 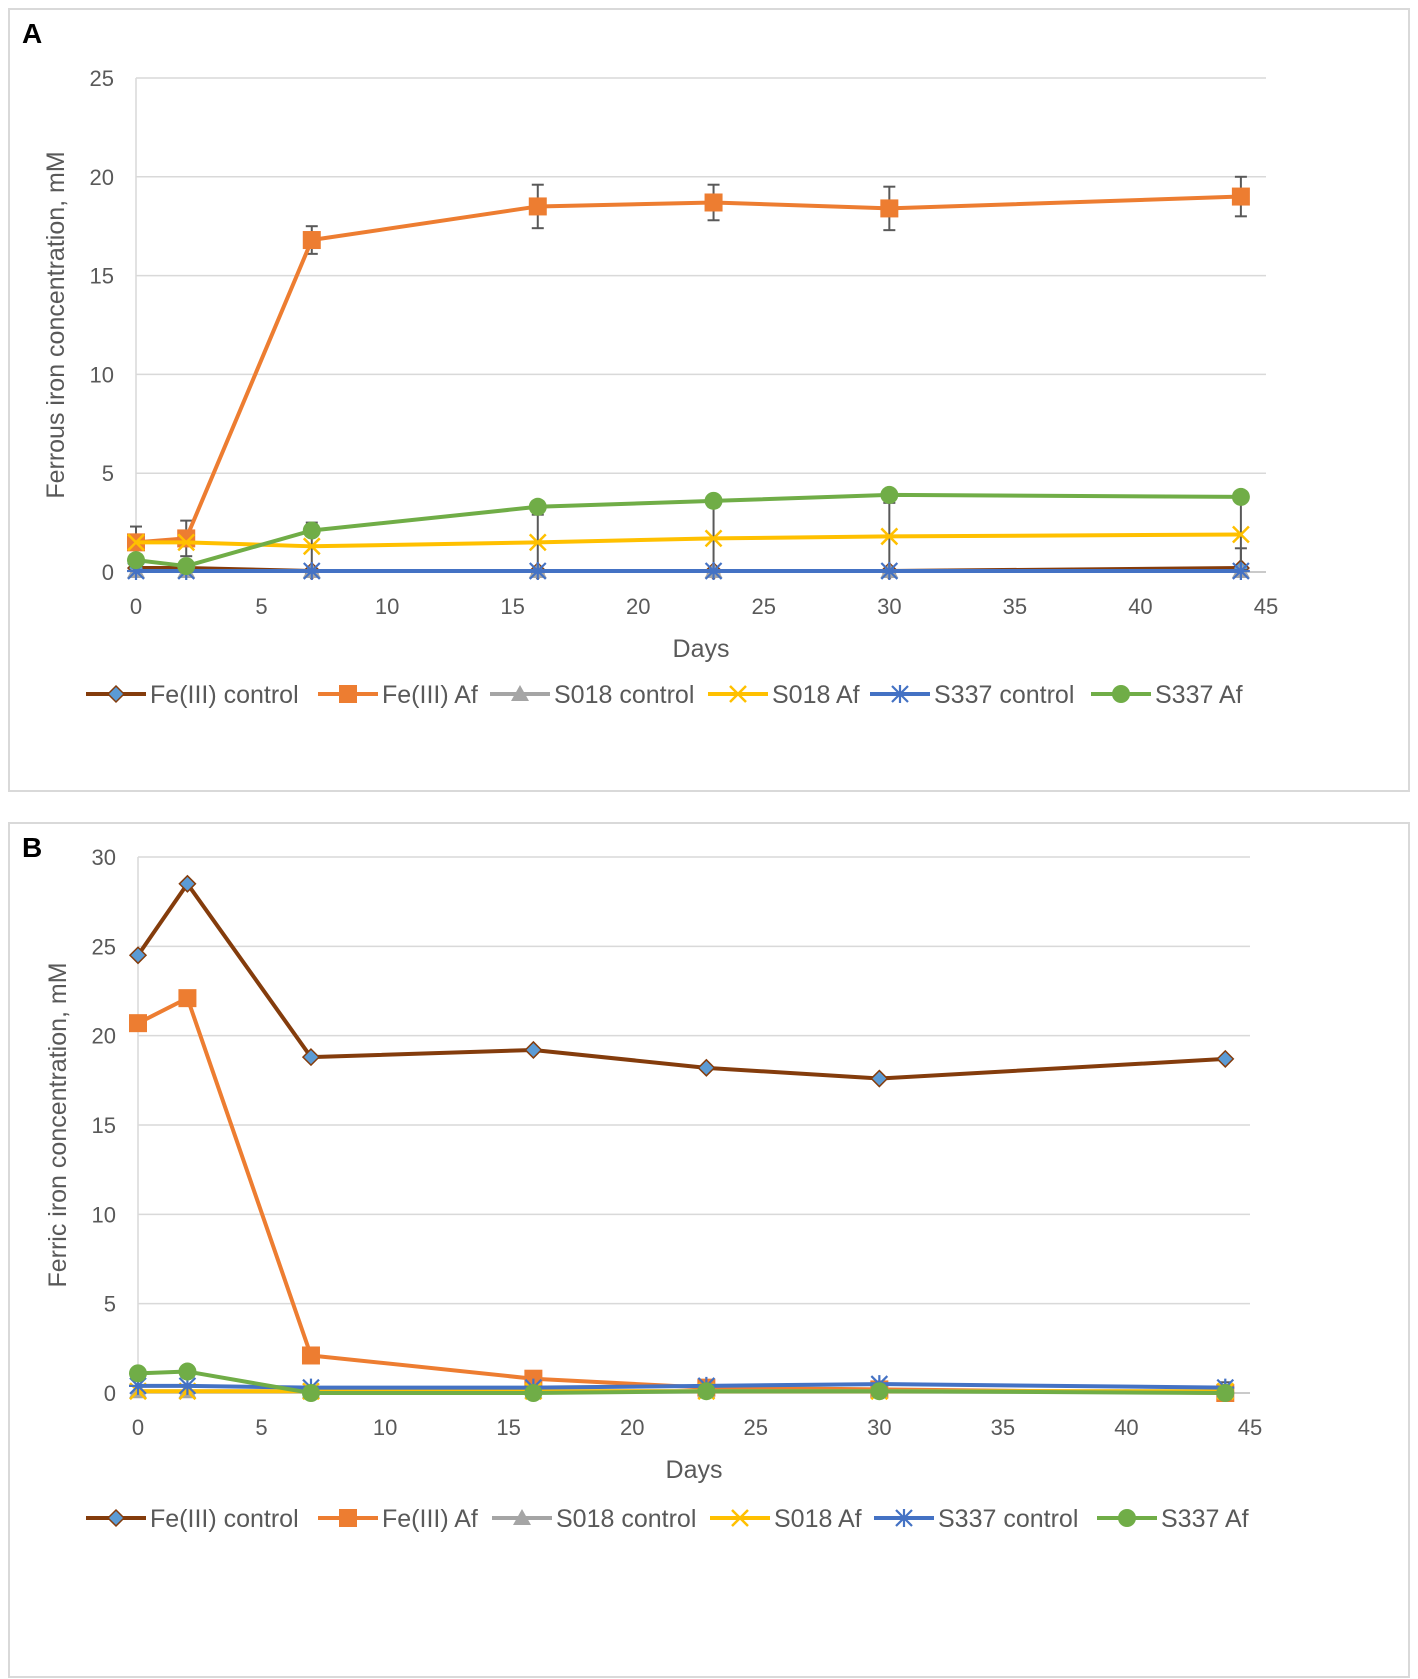 I want to click on y-axis-title: Ferrous iron concentration, mM, so click(x=56, y=324).